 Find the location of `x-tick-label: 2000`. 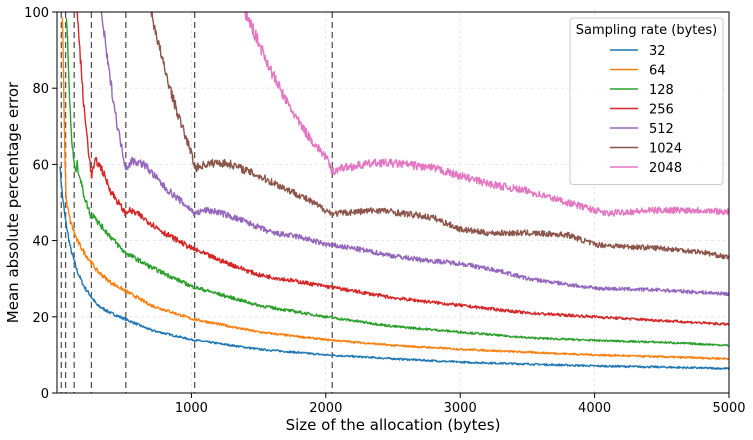

x-tick-label: 2000 is located at coordinates (325, 408).